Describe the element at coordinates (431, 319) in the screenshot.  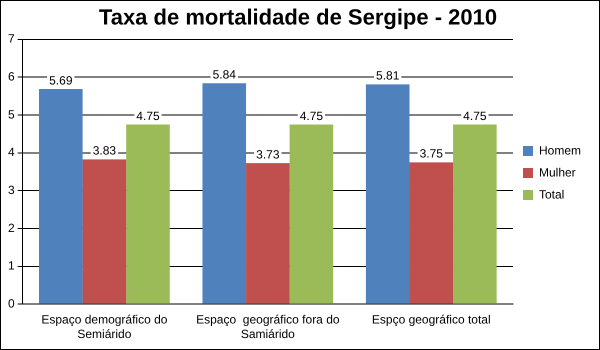
I see `x-tick-label: Espço geográfico total` at that location.